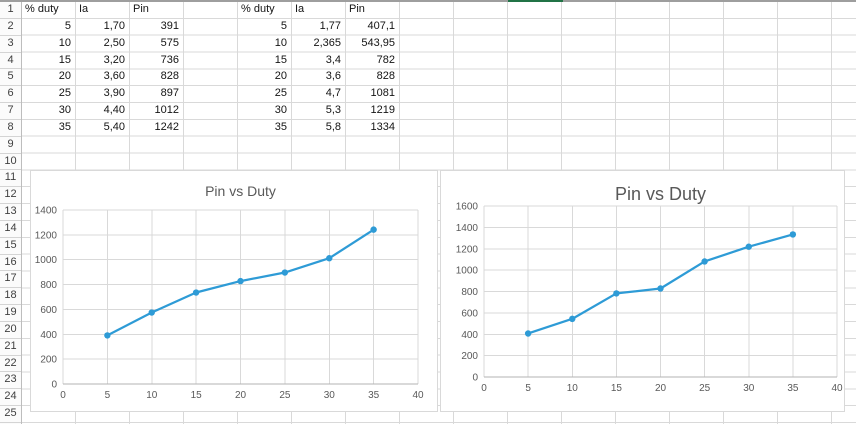 The height and width of the screenshot is (424, 856). Describe the element at coordinates (385, 76) in the screenshot. I see `table-2-cell: 828` at that location.